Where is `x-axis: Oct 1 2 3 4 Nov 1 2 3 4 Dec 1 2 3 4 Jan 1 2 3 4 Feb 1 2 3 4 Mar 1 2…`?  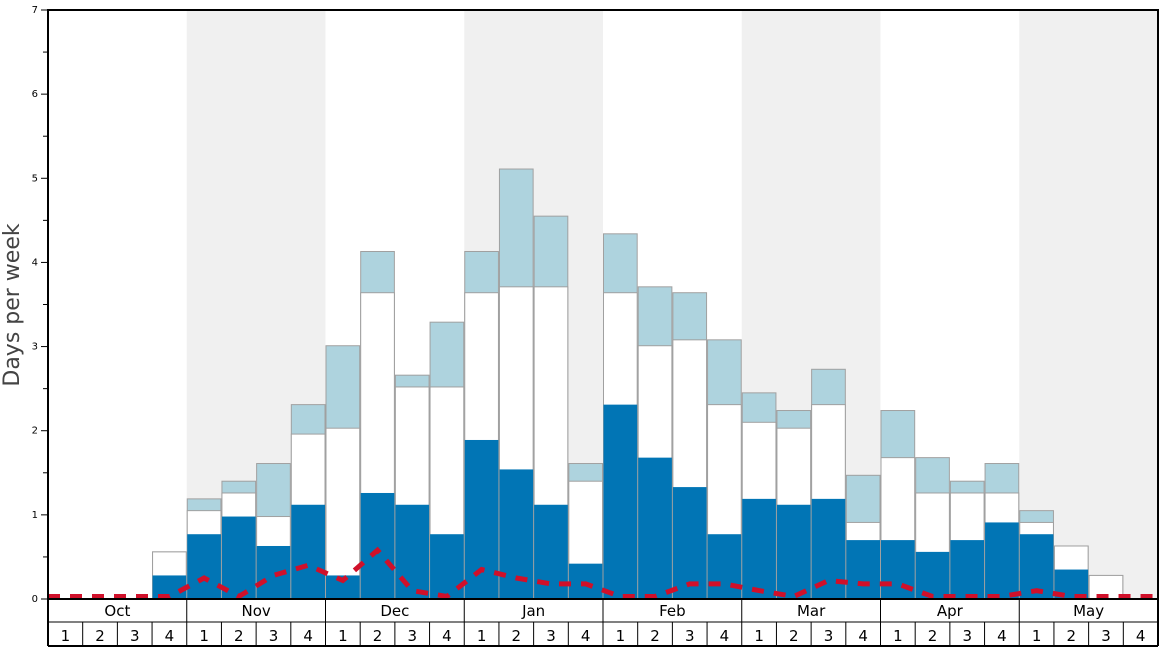
x-axis: Oct 1 2 3 4 Nov 1 2 3 4 Dec 1 2 3 4 Jan 1 2 3 4 Feb 1 2 3 4 Mar 1 2… is located at coordinates (603, 623).